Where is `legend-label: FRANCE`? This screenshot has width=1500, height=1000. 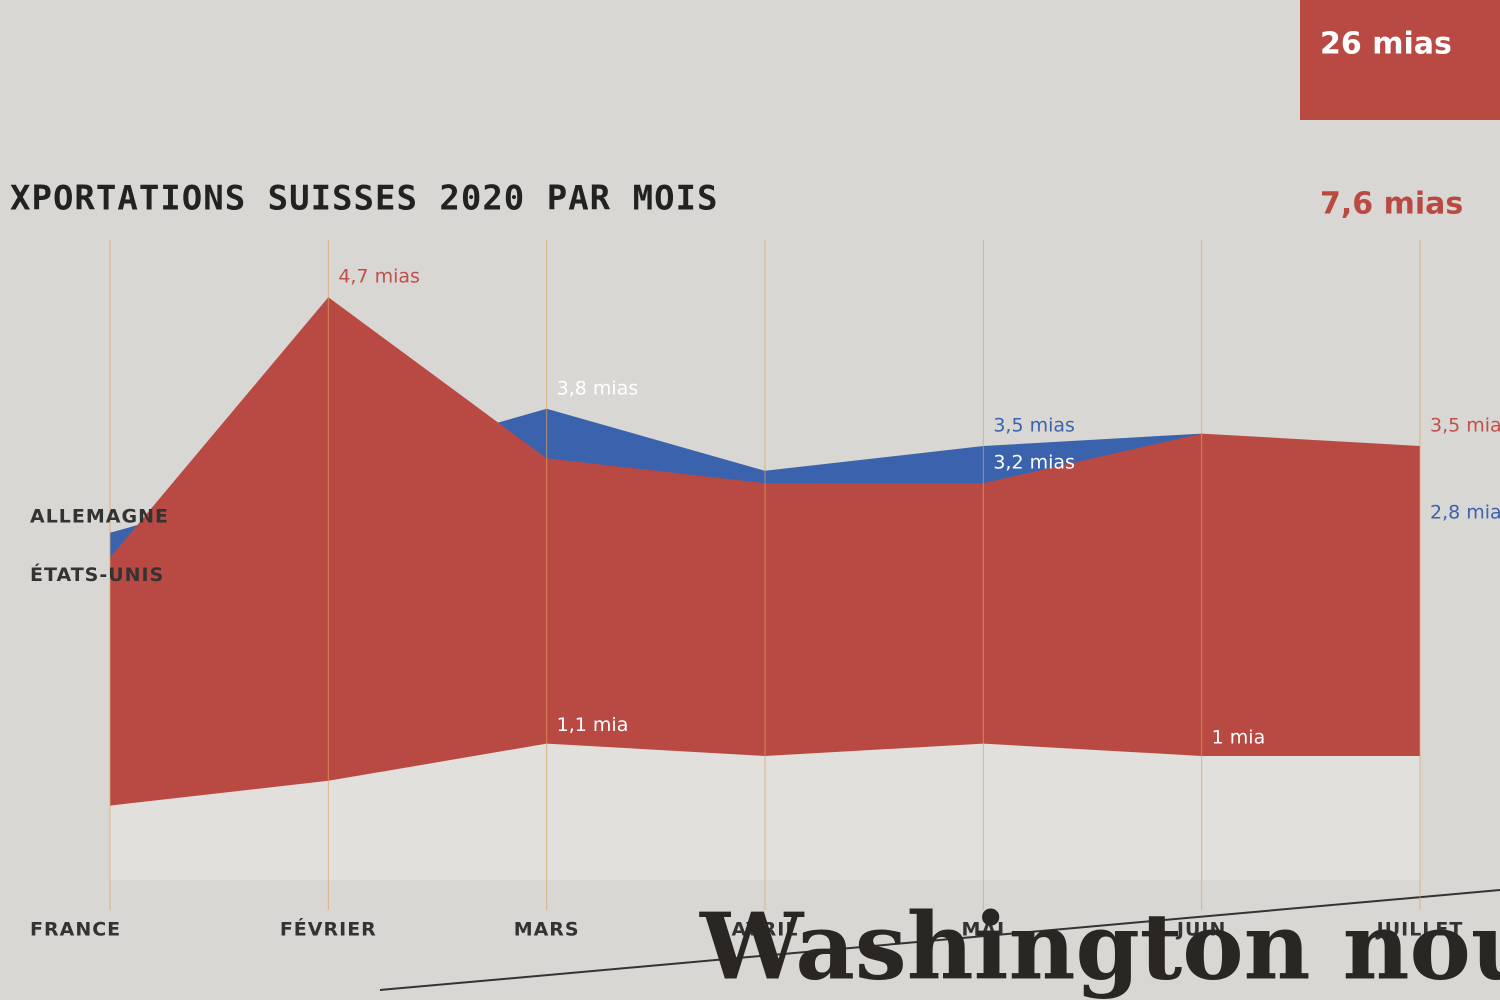
legend-label: FRANCE is located at coordinates (75, 930).